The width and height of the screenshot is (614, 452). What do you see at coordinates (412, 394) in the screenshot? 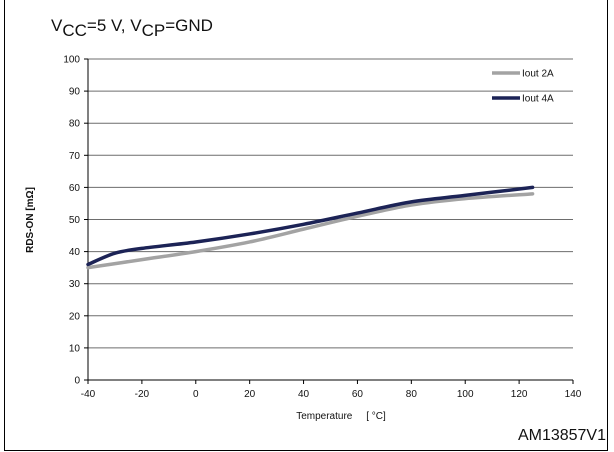
I see `x-tick-label: 80` at bounding box center [412, 394].